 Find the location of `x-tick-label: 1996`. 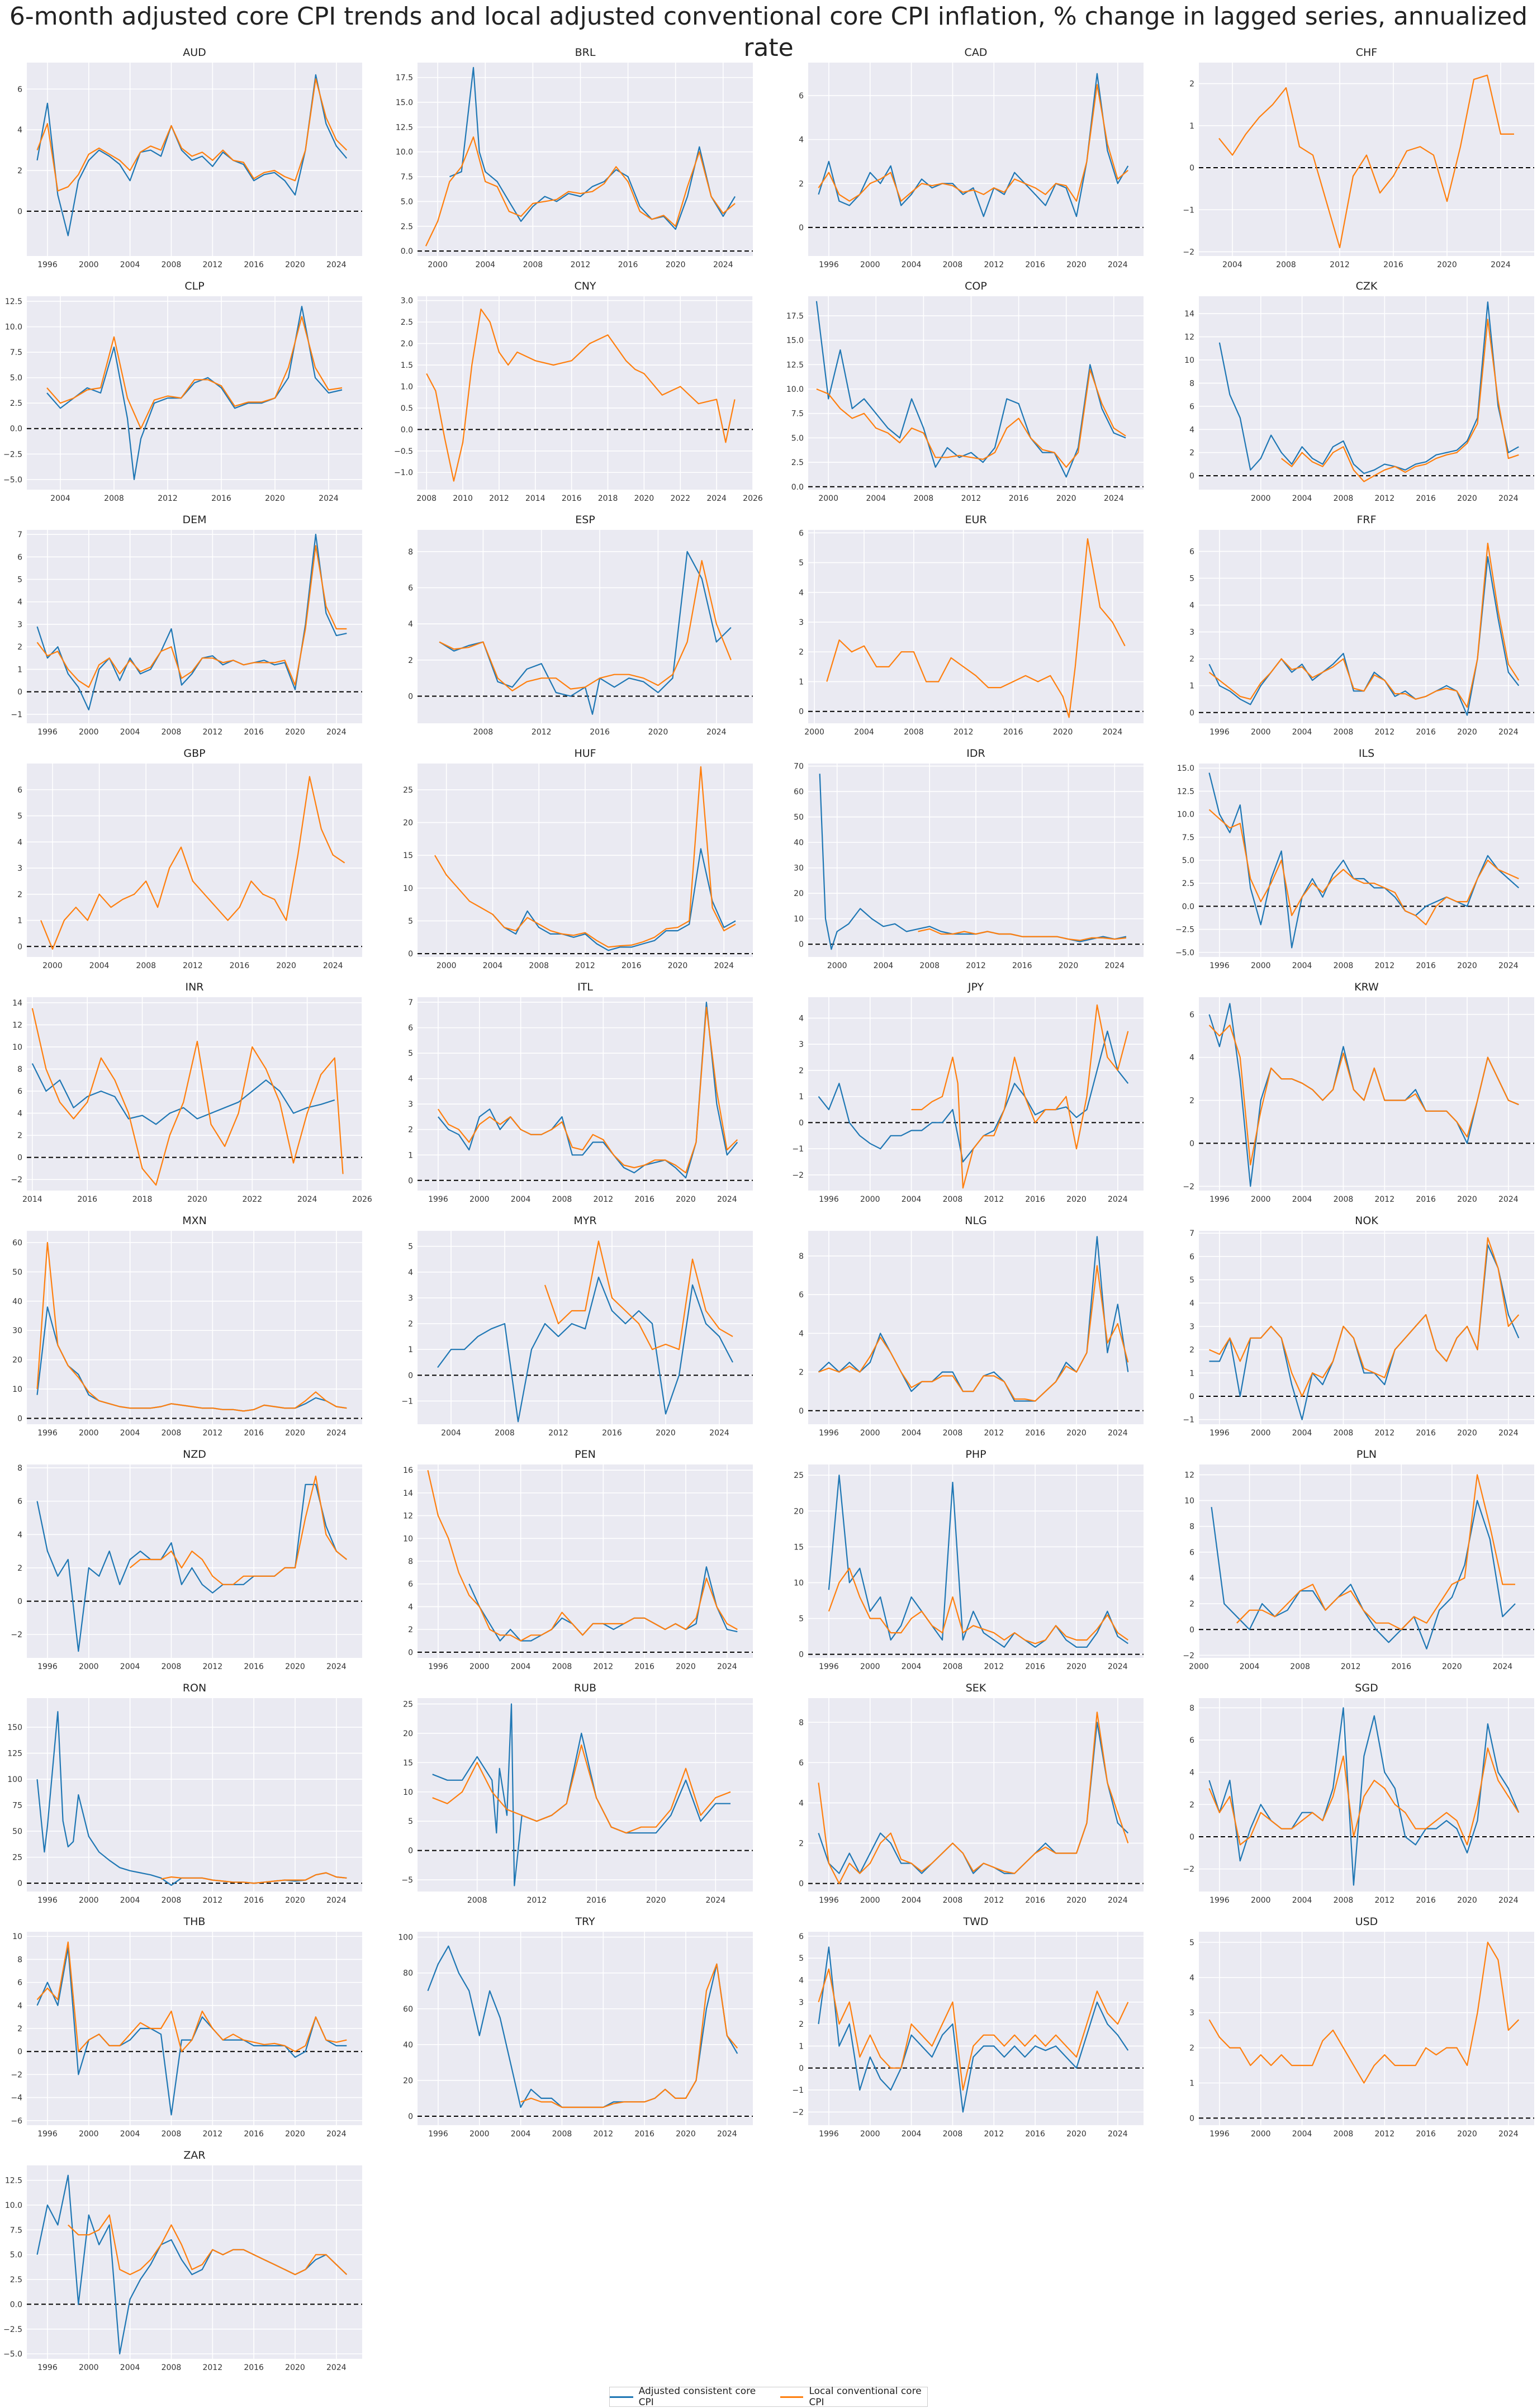

x-tick-label: 1996 is located at coordinates (1219, 1900).